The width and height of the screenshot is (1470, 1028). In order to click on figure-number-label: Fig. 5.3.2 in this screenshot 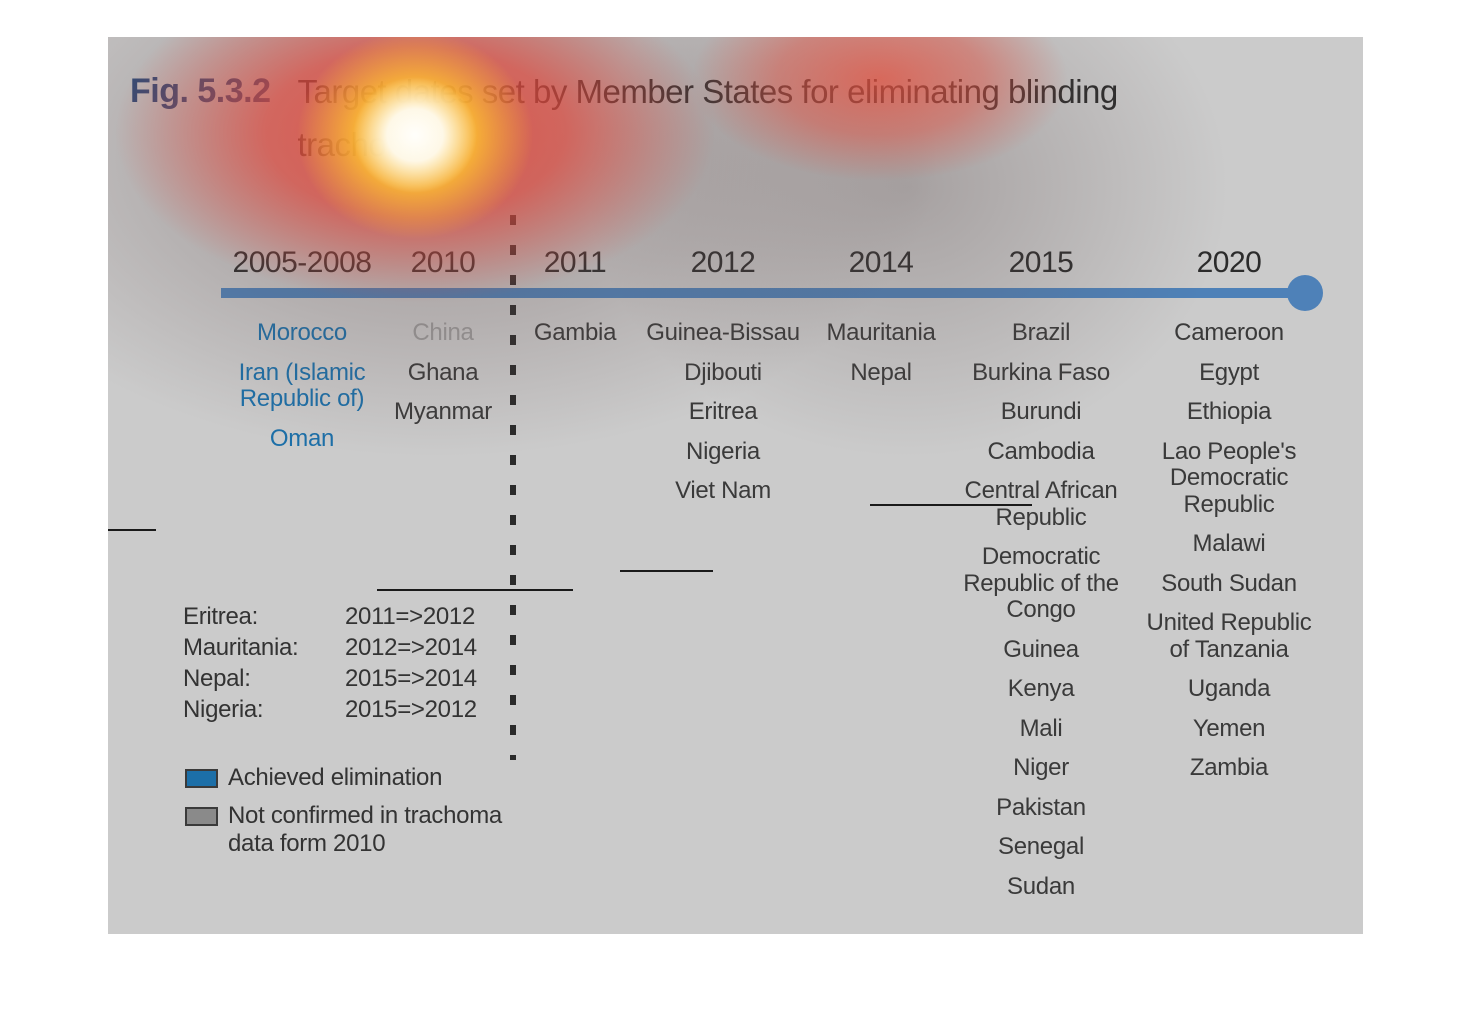, I will do `click(200, 91)`.